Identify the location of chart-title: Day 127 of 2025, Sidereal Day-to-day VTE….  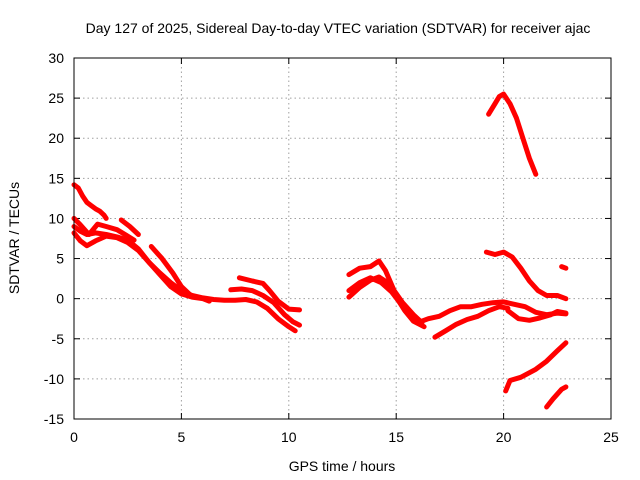
(338, 28).